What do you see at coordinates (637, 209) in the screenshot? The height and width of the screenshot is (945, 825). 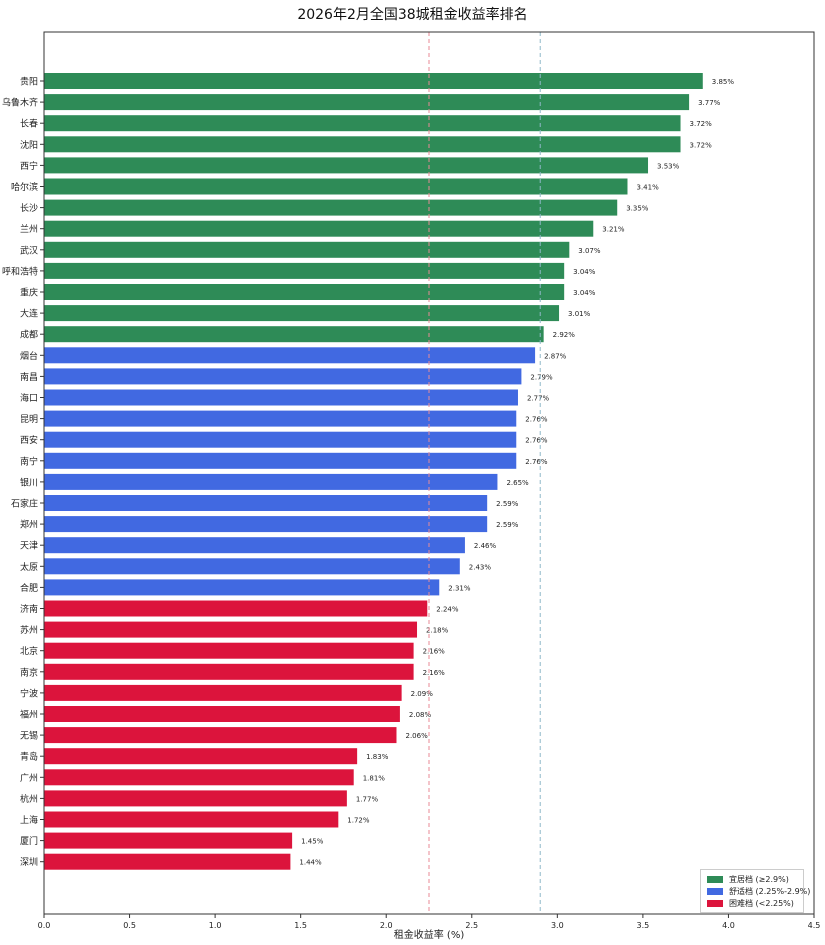 I see `value-label-7: 3.35%` at bounding box center [637, 209].